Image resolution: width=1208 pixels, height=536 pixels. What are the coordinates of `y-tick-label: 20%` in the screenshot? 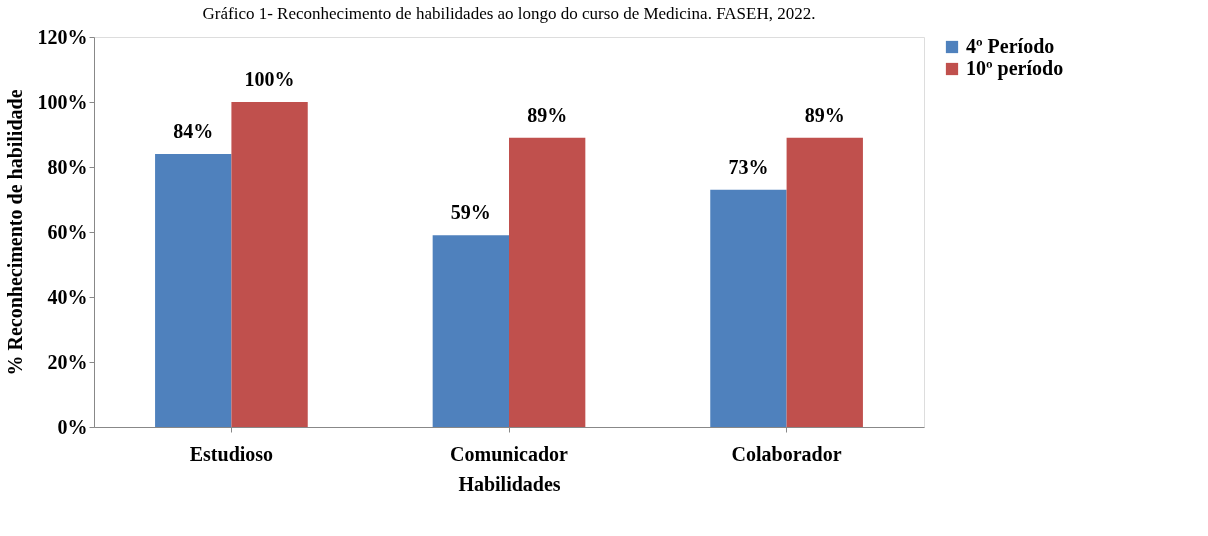 It's located at (67, 361).